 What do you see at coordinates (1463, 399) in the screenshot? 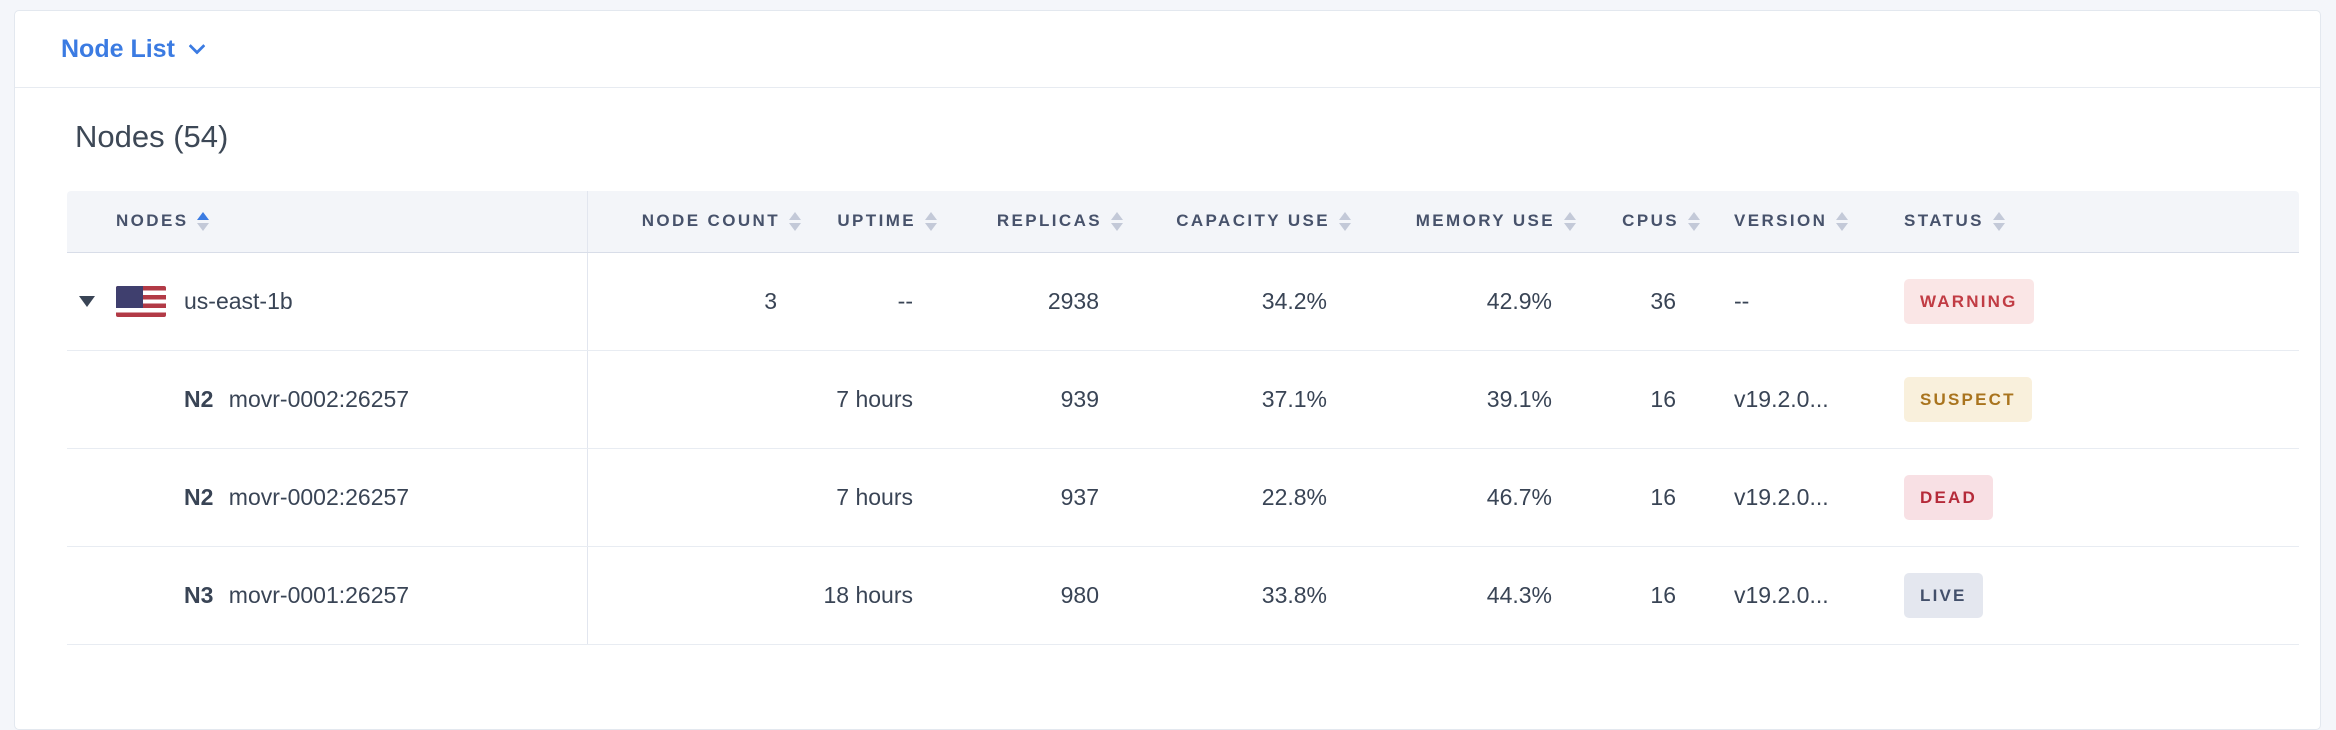
I see `node-memory-use: 39.1%` at bounding box center [1463, 399].